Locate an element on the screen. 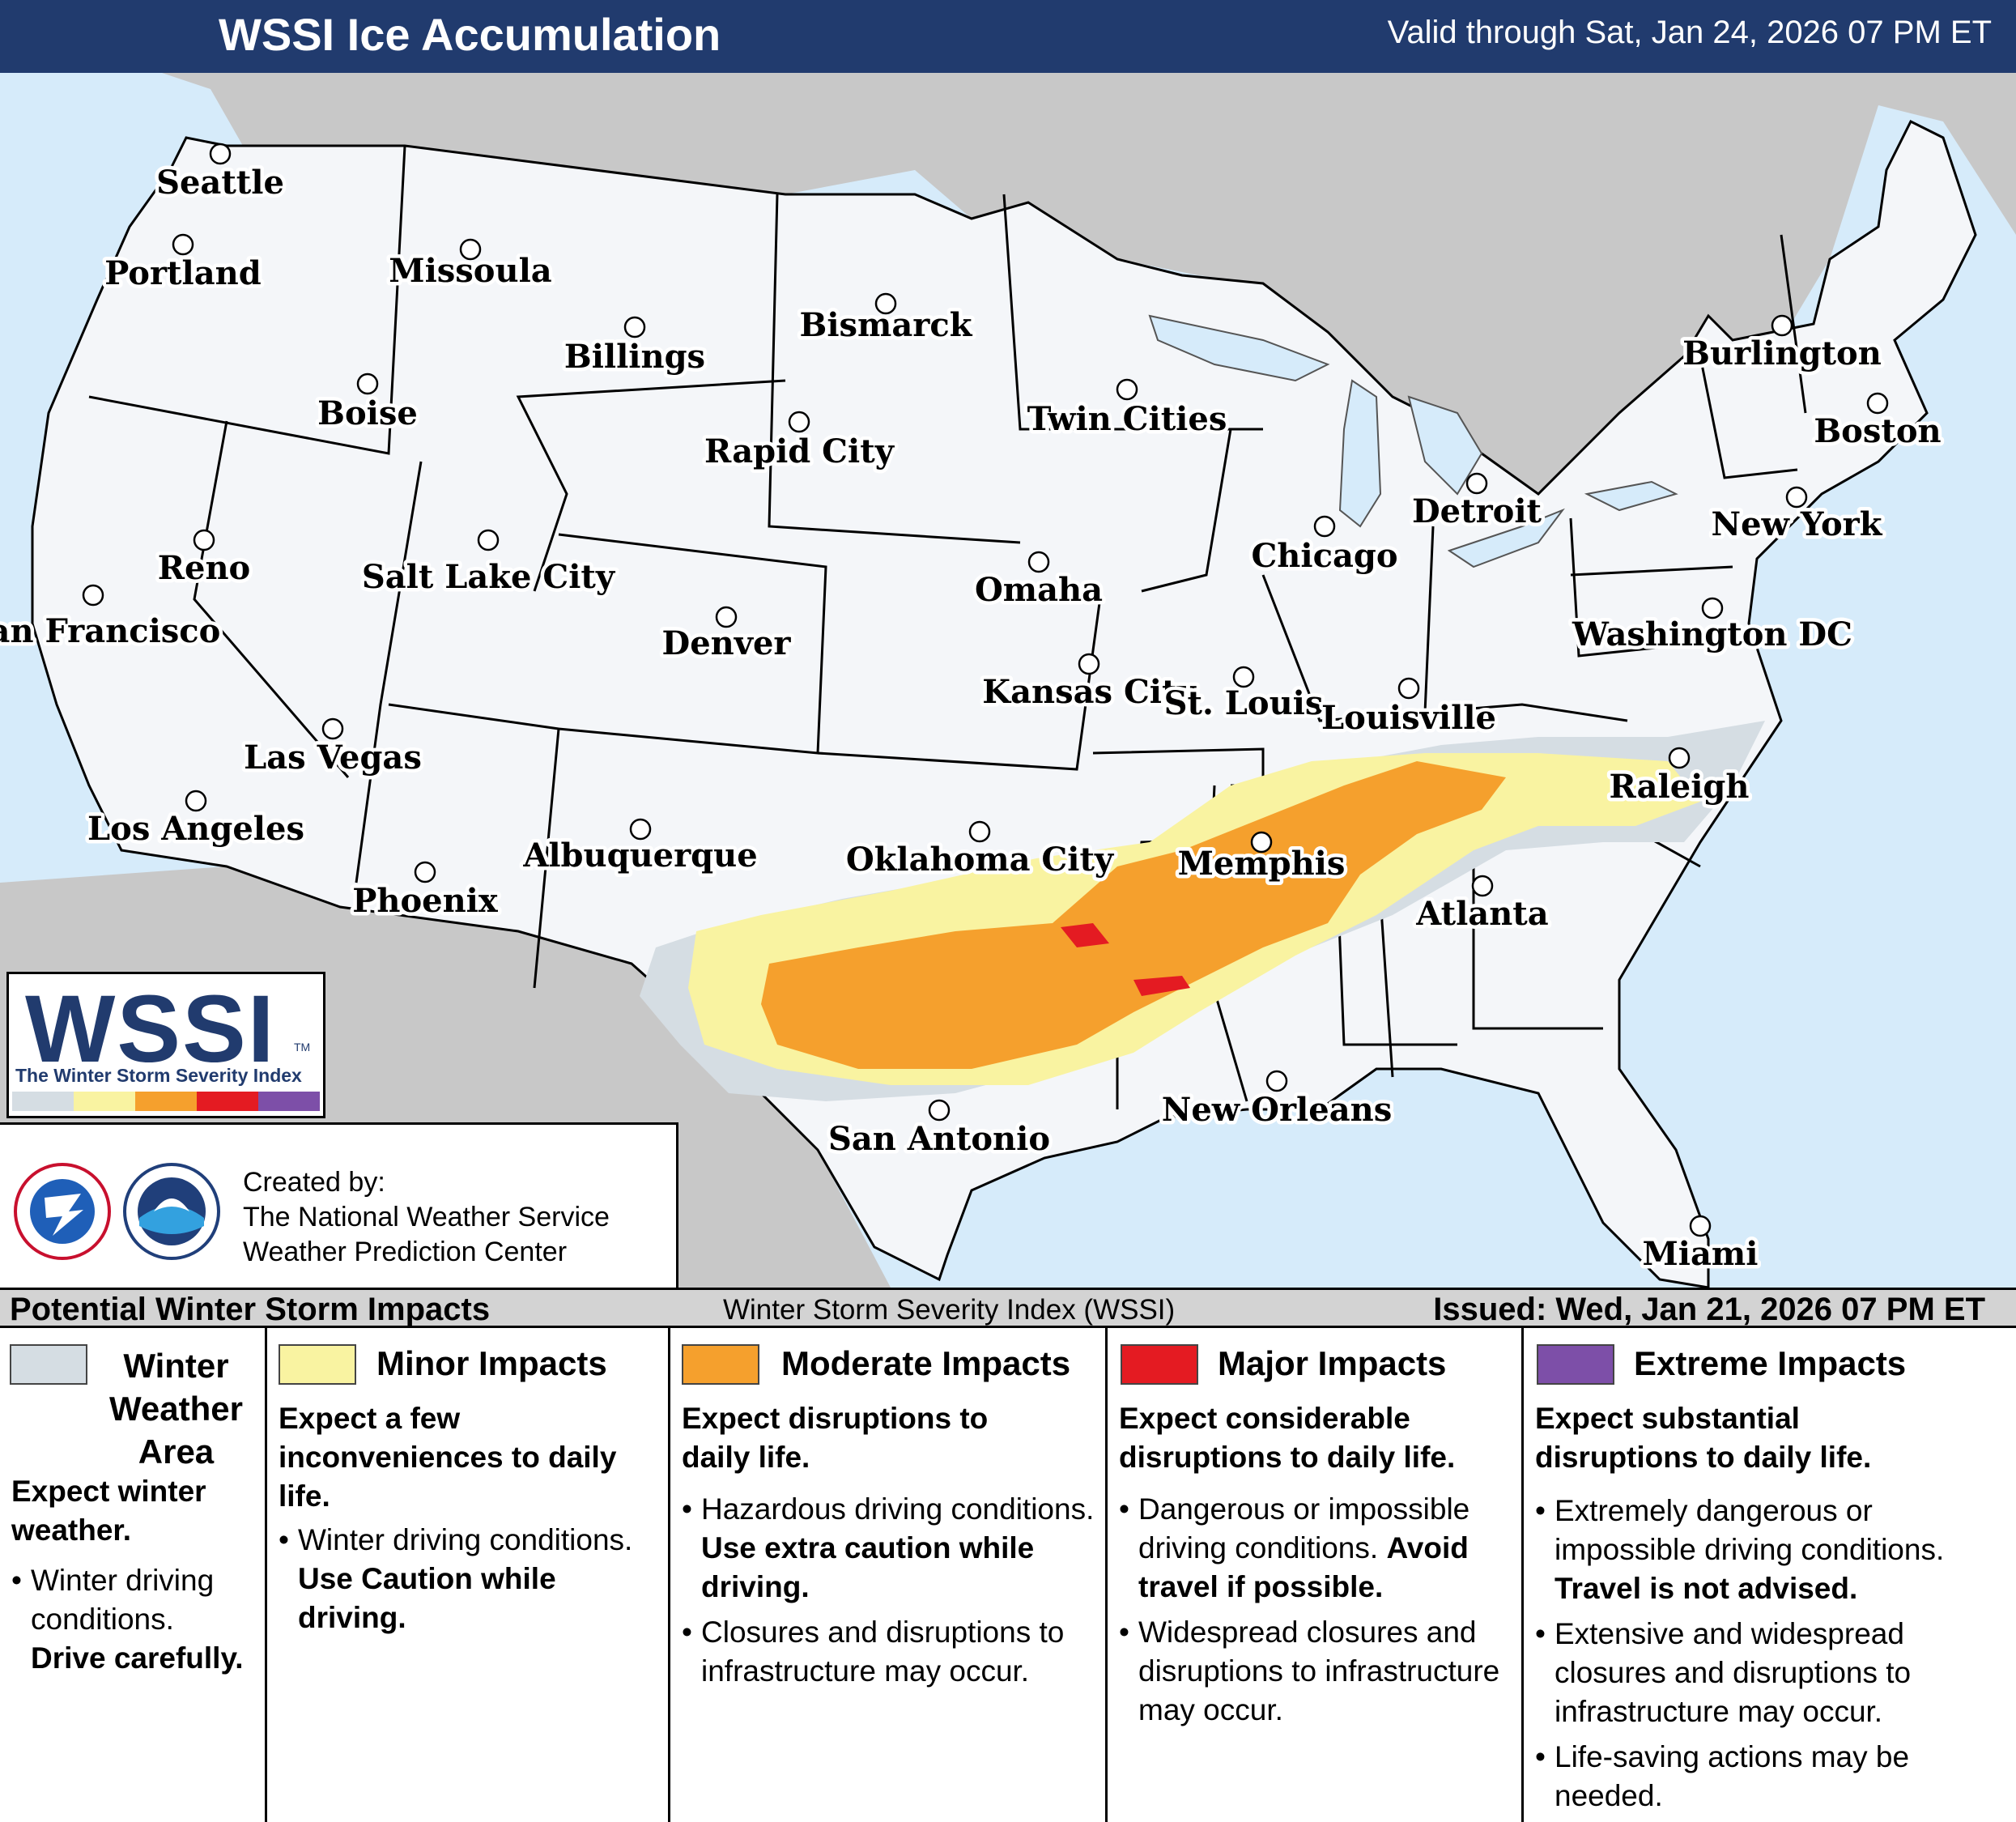  swatch-extreme is located at coordinates (289, 1101).